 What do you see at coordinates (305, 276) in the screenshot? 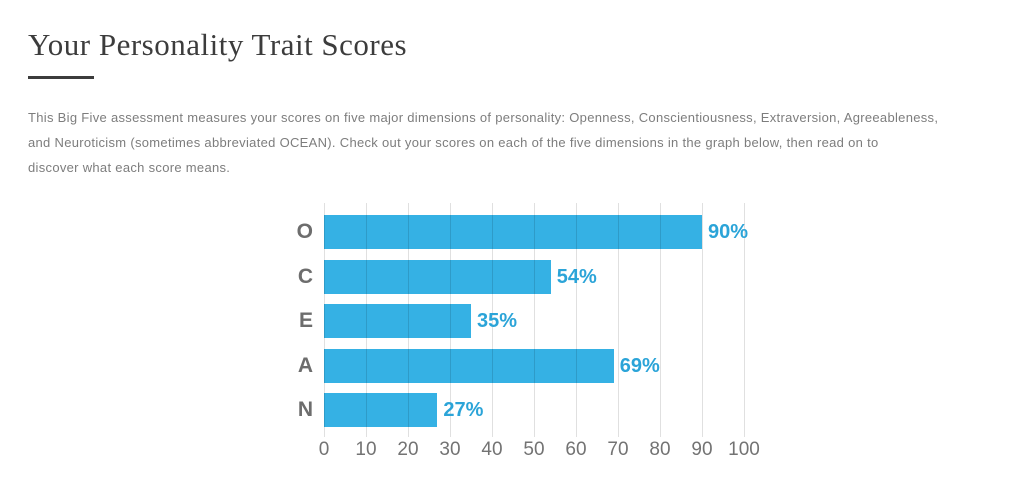
I see `category-label: C` at bounding box center [305, 276].